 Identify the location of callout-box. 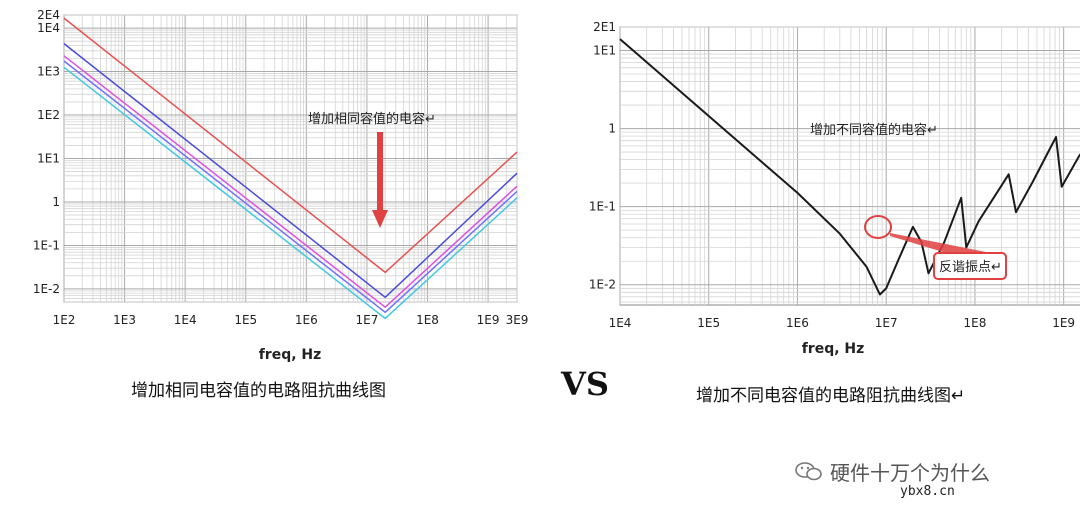
(970, 266).